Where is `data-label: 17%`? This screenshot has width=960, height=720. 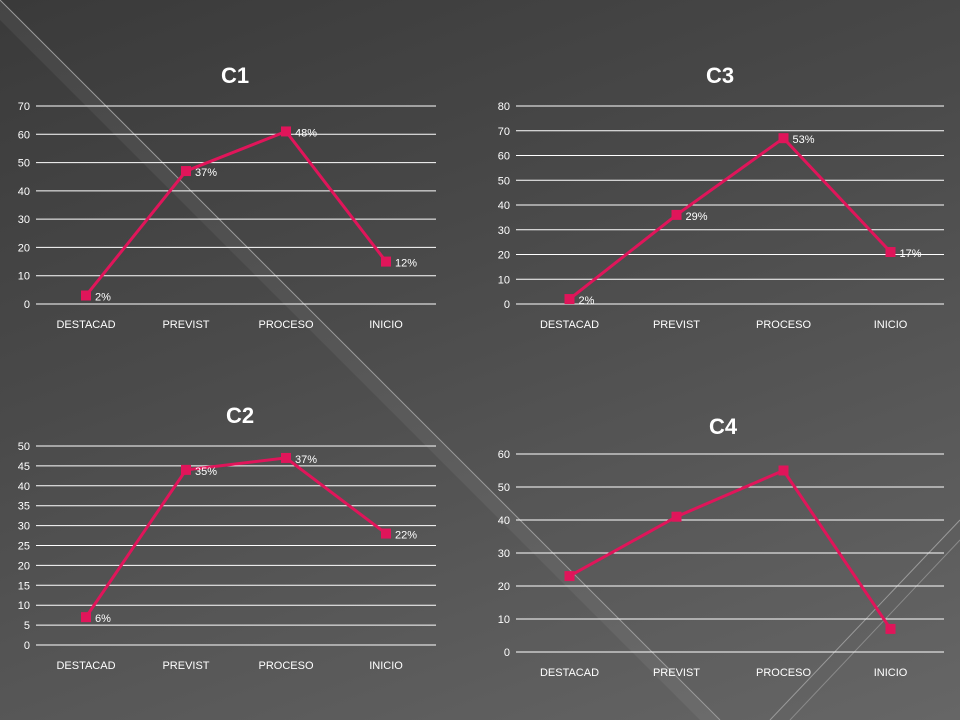
data-label: 17% is located at coordinates (911, 254).